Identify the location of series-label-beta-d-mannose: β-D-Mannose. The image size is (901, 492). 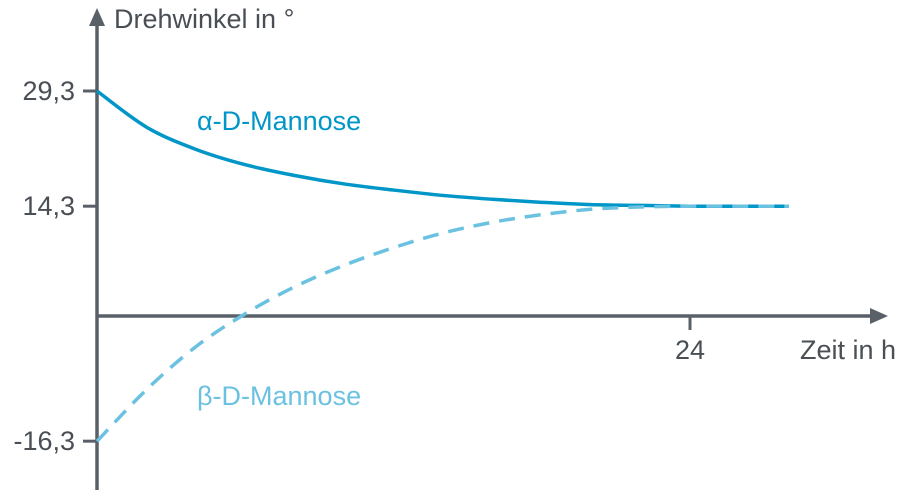
(279, 396).